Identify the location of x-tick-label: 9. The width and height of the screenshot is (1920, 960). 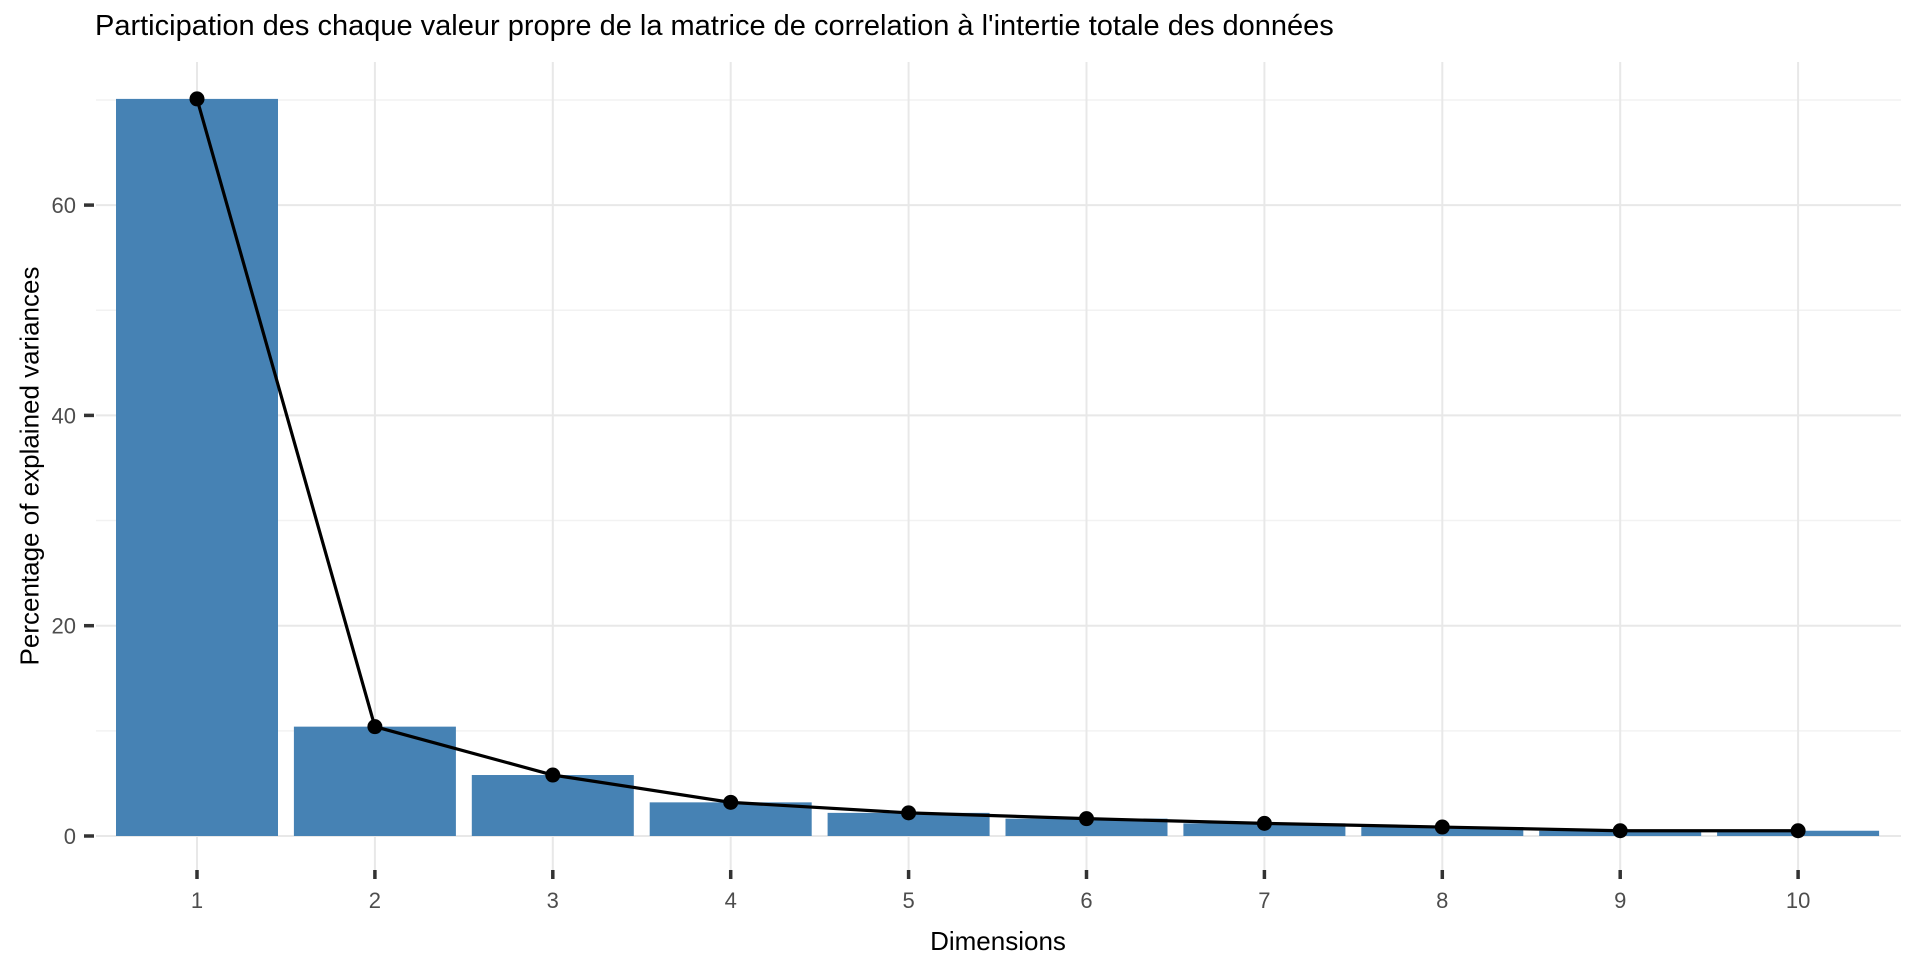
(1620, 900).